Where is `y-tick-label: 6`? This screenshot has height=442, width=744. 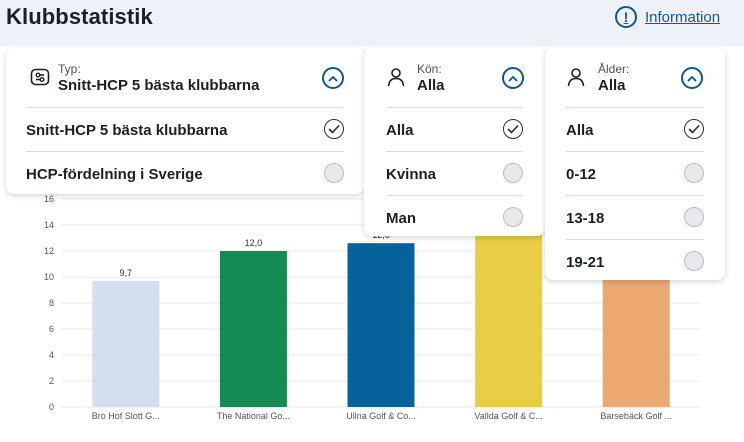
y-tick-label: 6 is located at coordinates (51, 329).